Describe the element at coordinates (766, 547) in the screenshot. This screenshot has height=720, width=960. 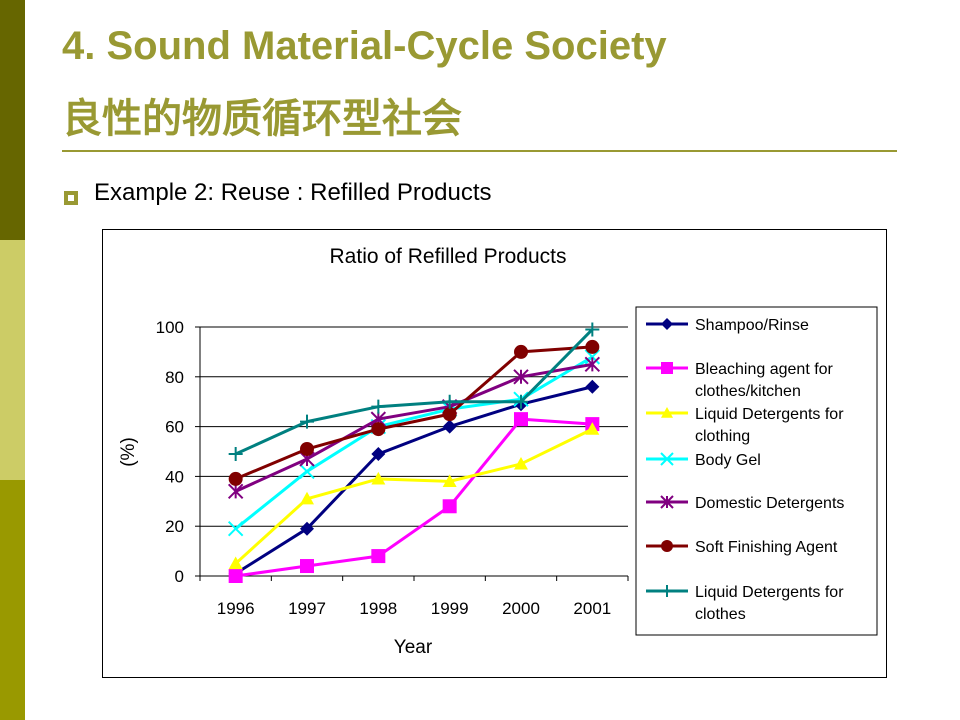
I see `legend-label: Soft Finishing Agent` at that location.